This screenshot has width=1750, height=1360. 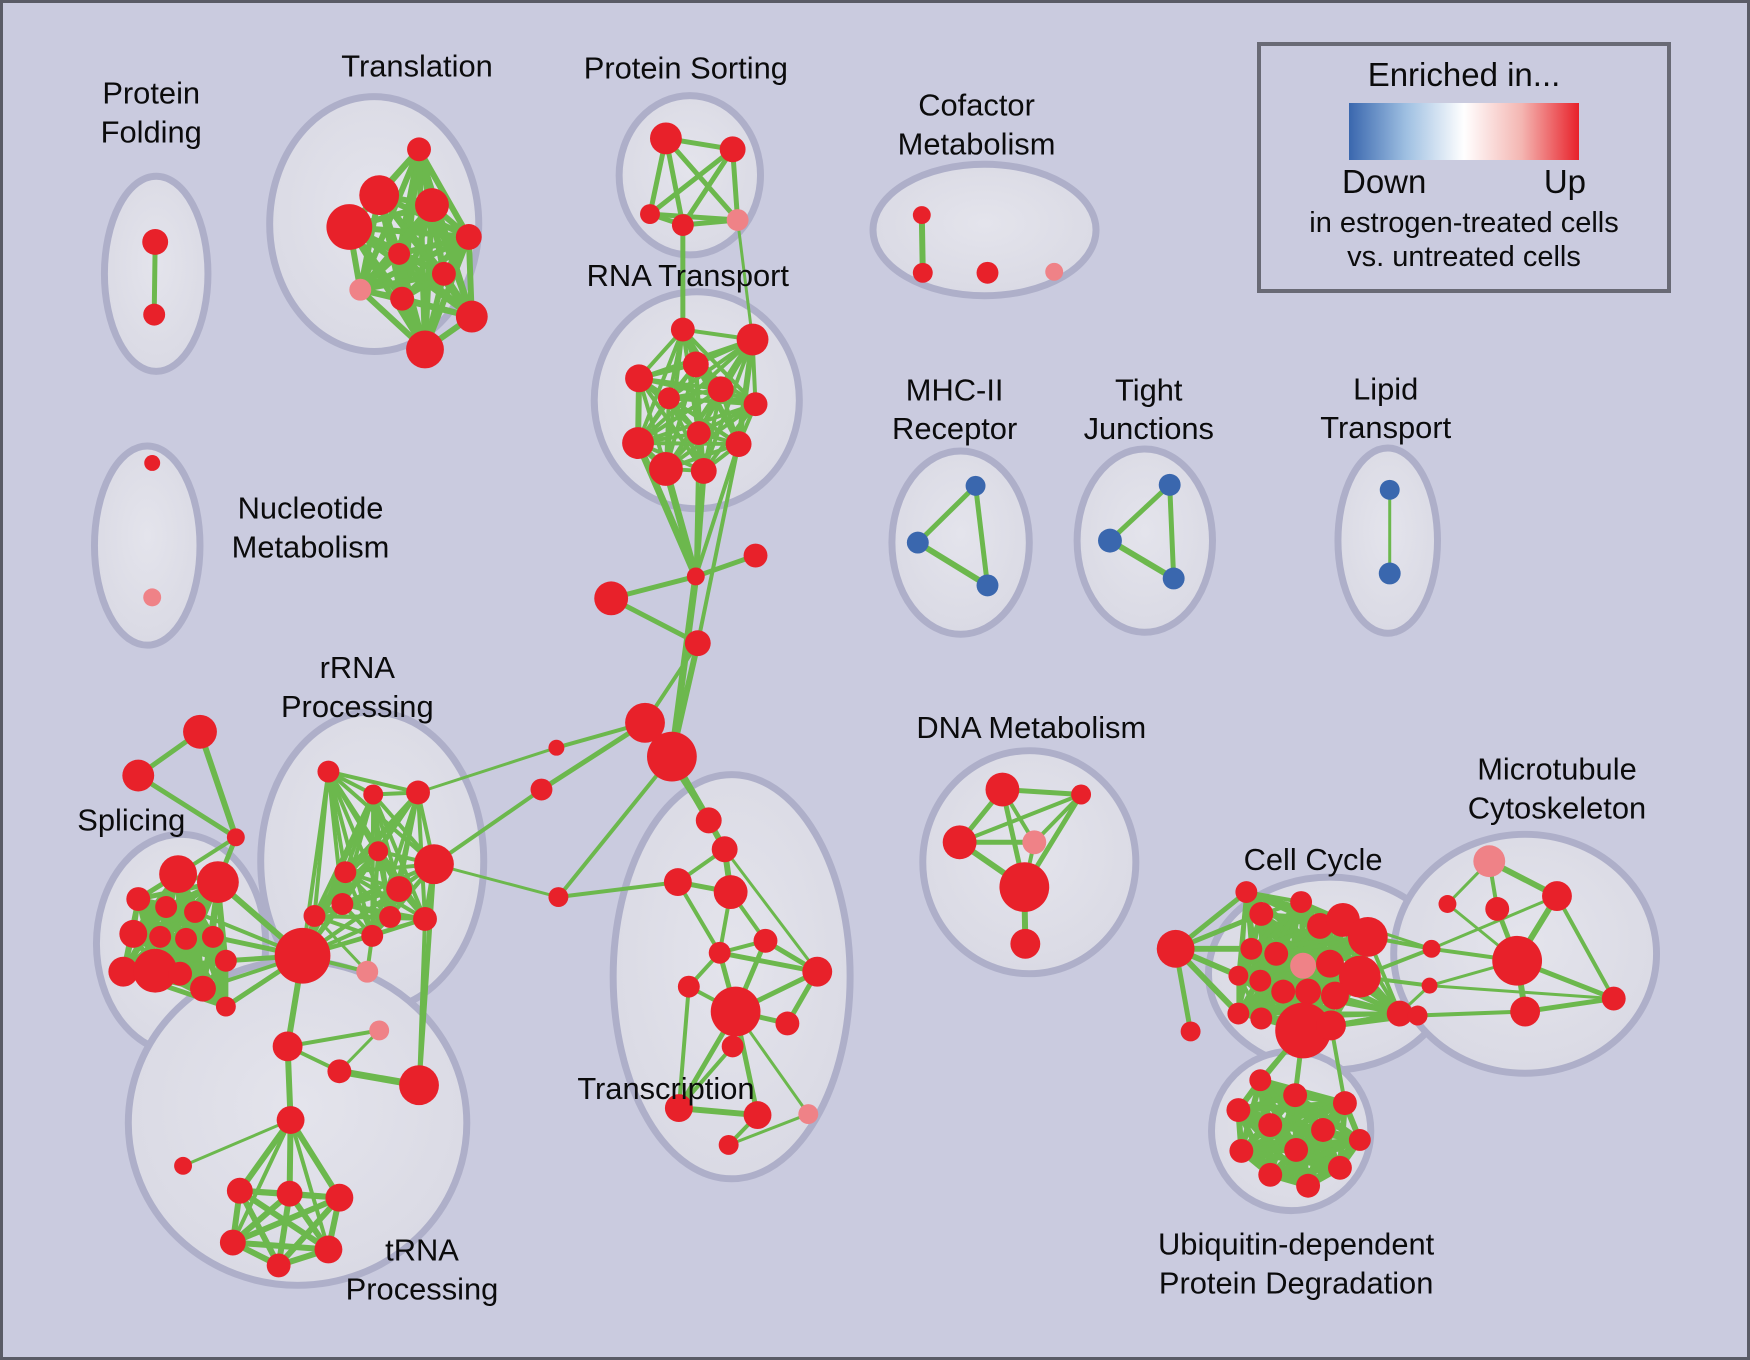 What do you see at coordinates (558, 897) in the screenshot?
I see `gene-set-node-l1` at bounding box center [558, 897].